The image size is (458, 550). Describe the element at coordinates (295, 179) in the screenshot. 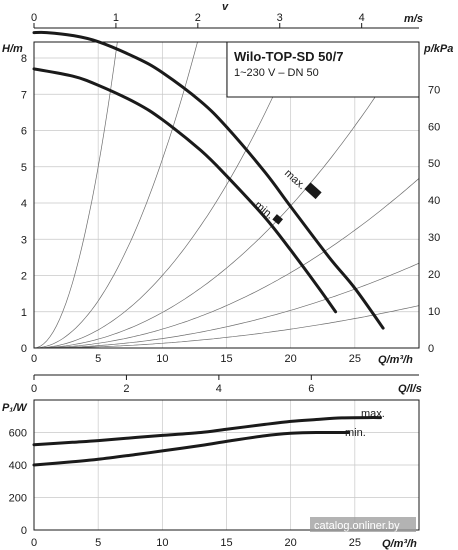

I see `head-max-label: max.` at that location.